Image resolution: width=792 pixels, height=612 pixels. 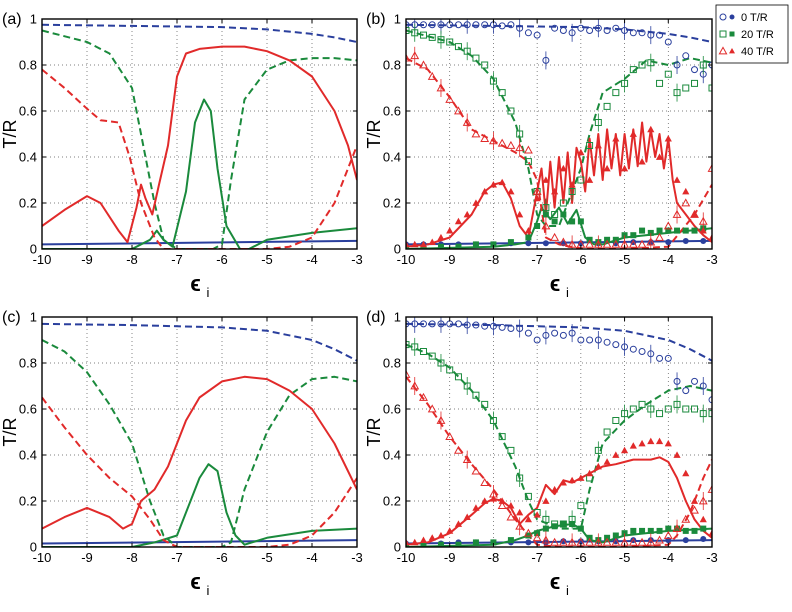 I want to click on y-tick-label: 0, so click(x=33, y=547).